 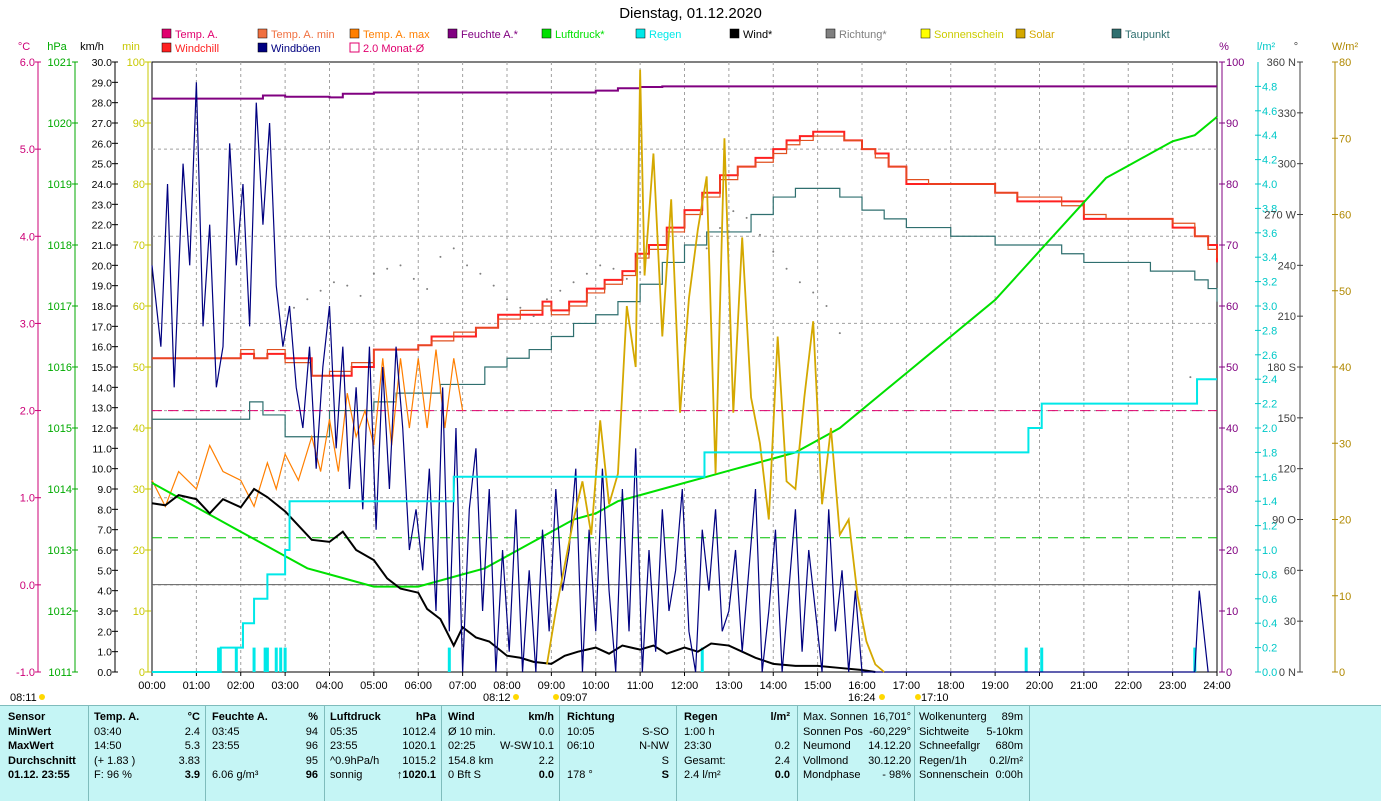 What do you see at coordinates (889, 760) in the screenshot?
I see `astro-cell: 30.12.20` at bounding box center [889, 760].